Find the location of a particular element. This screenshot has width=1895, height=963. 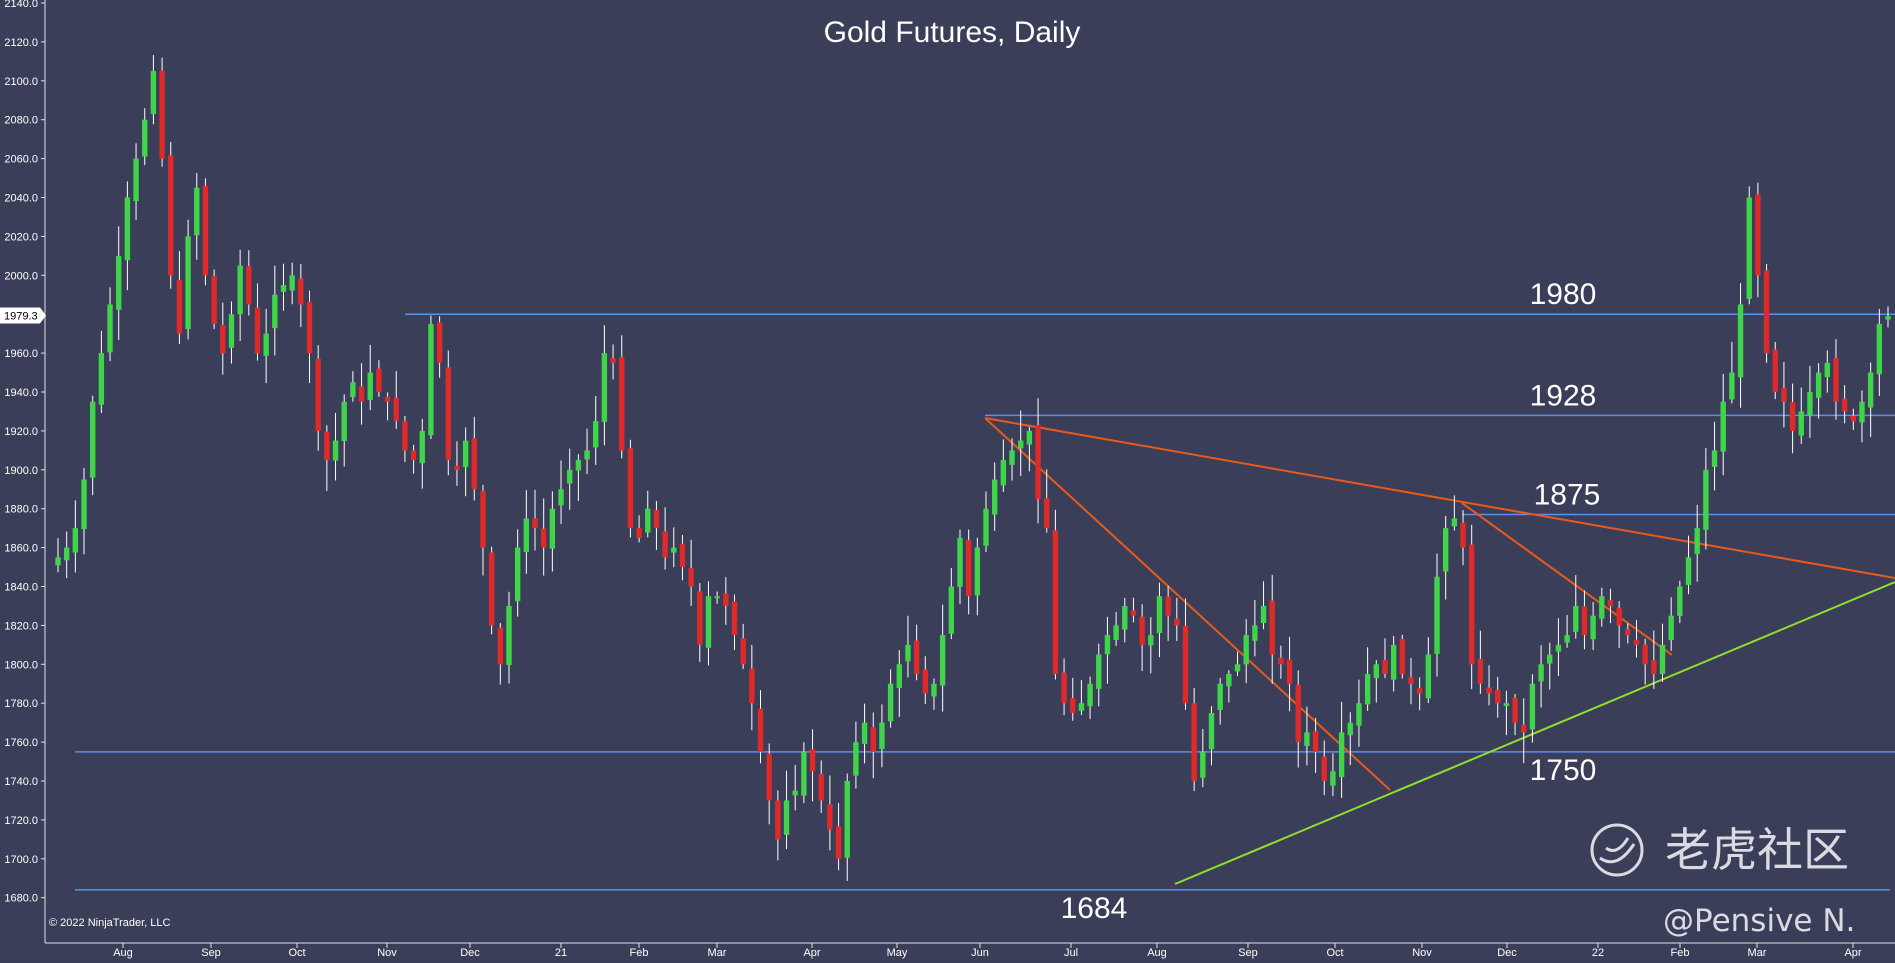

resistance-line-main is located at coordinates (1439, 498).